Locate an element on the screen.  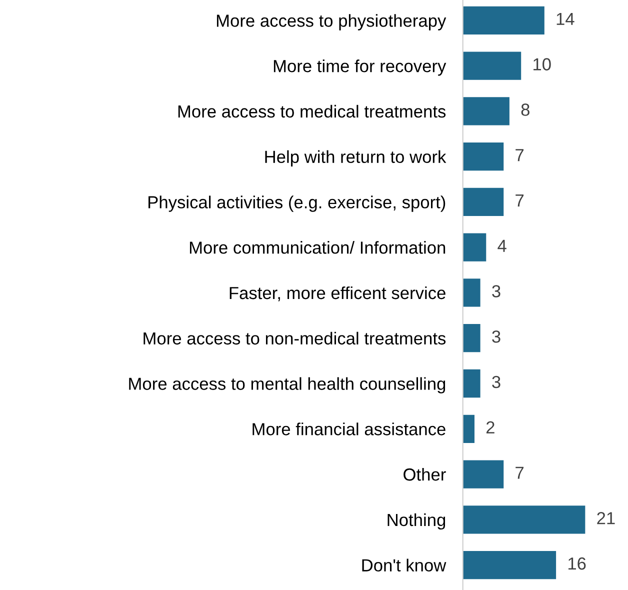
data-label: 8 is located at coordinates (525, 110).